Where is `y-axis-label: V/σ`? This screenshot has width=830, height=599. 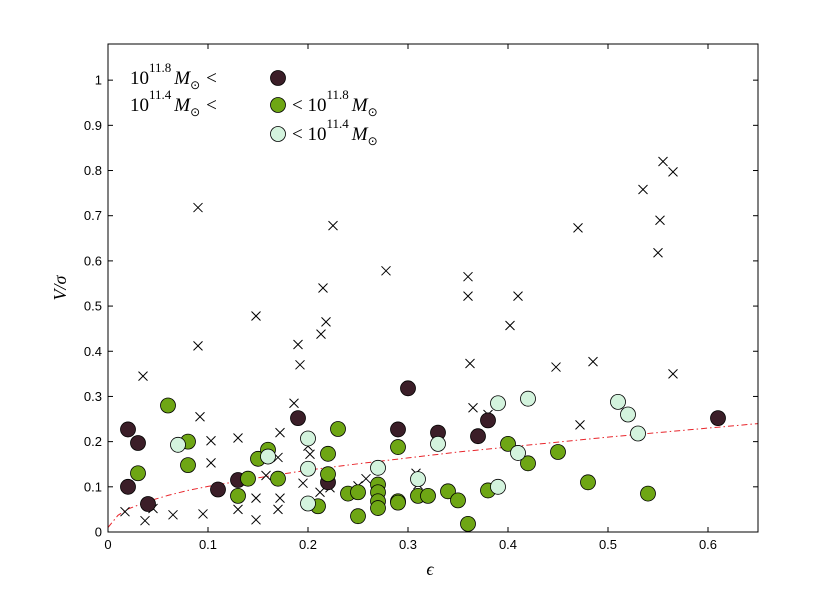
y-axis-label: V/σ is located at coordinates (60, 287).